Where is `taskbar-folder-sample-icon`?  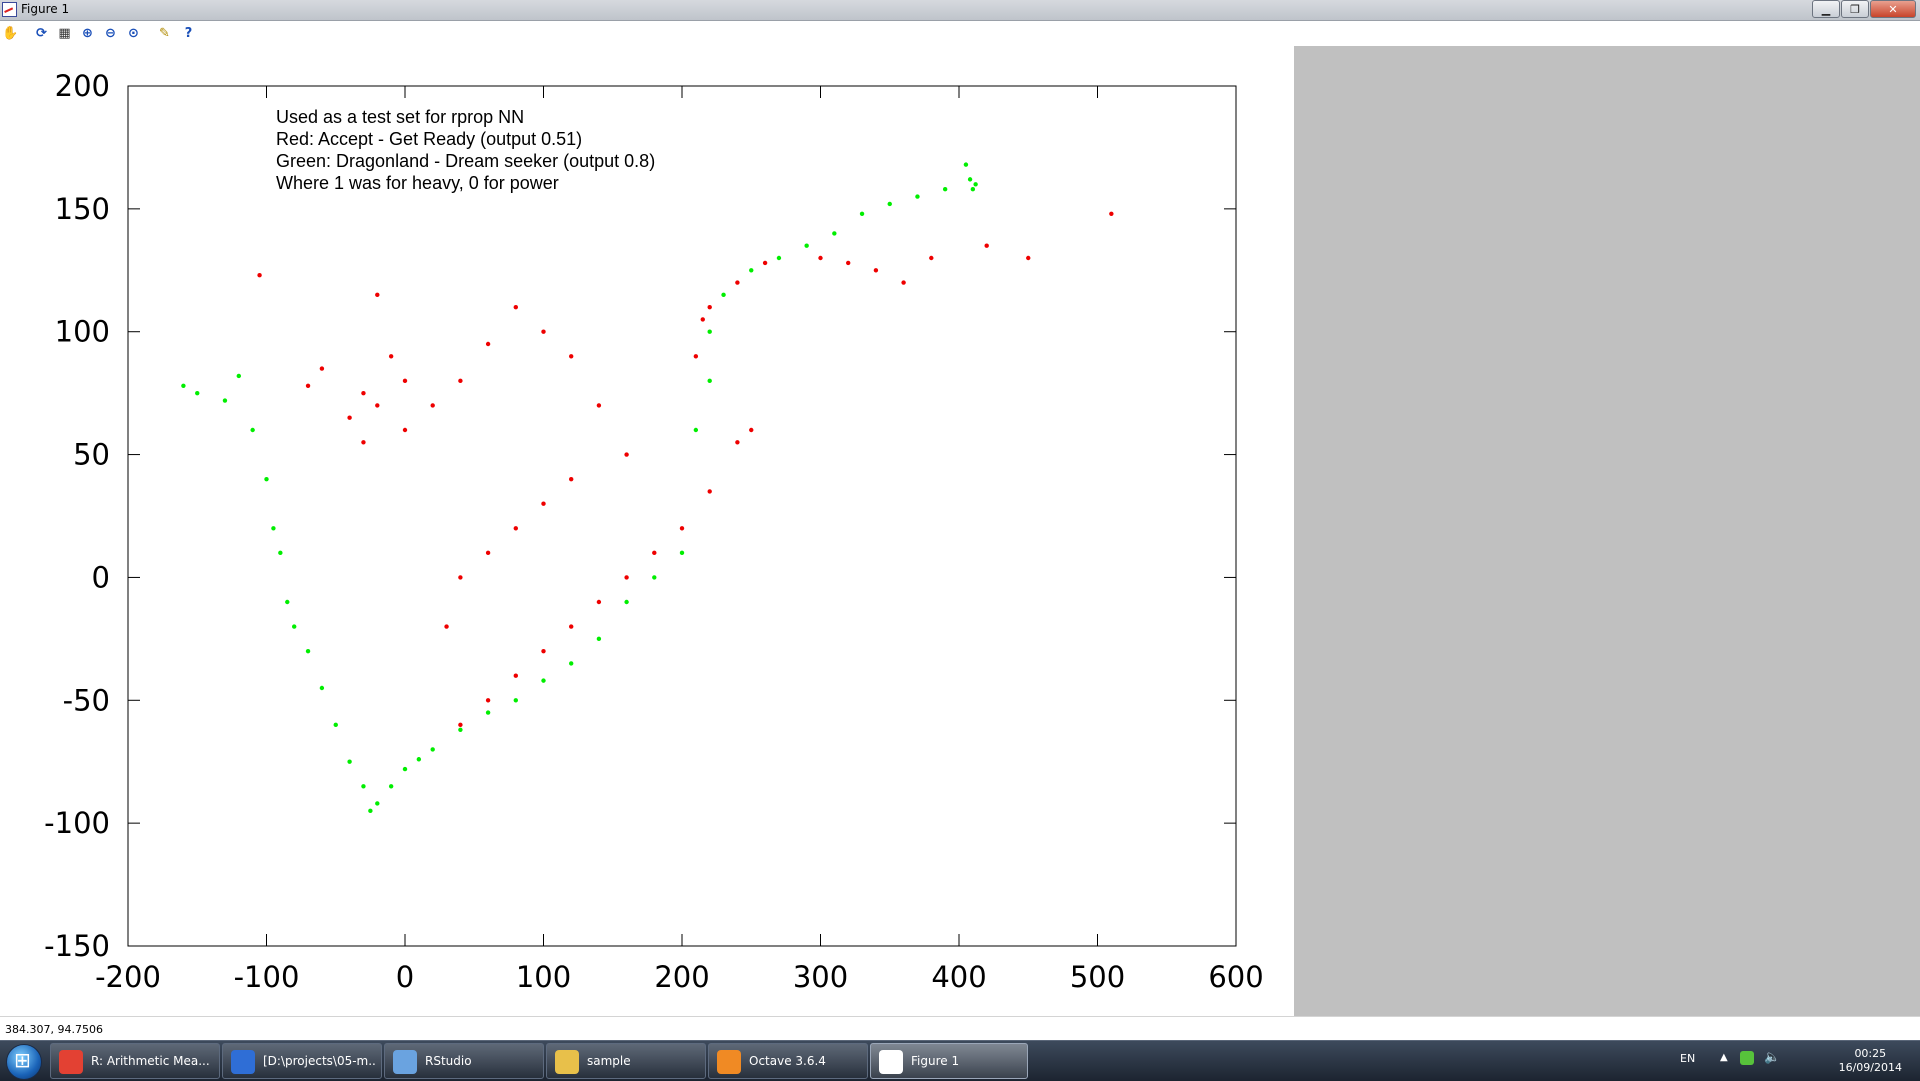
taskbar-folder-sample-icon is located at coordinates (567, 1062).